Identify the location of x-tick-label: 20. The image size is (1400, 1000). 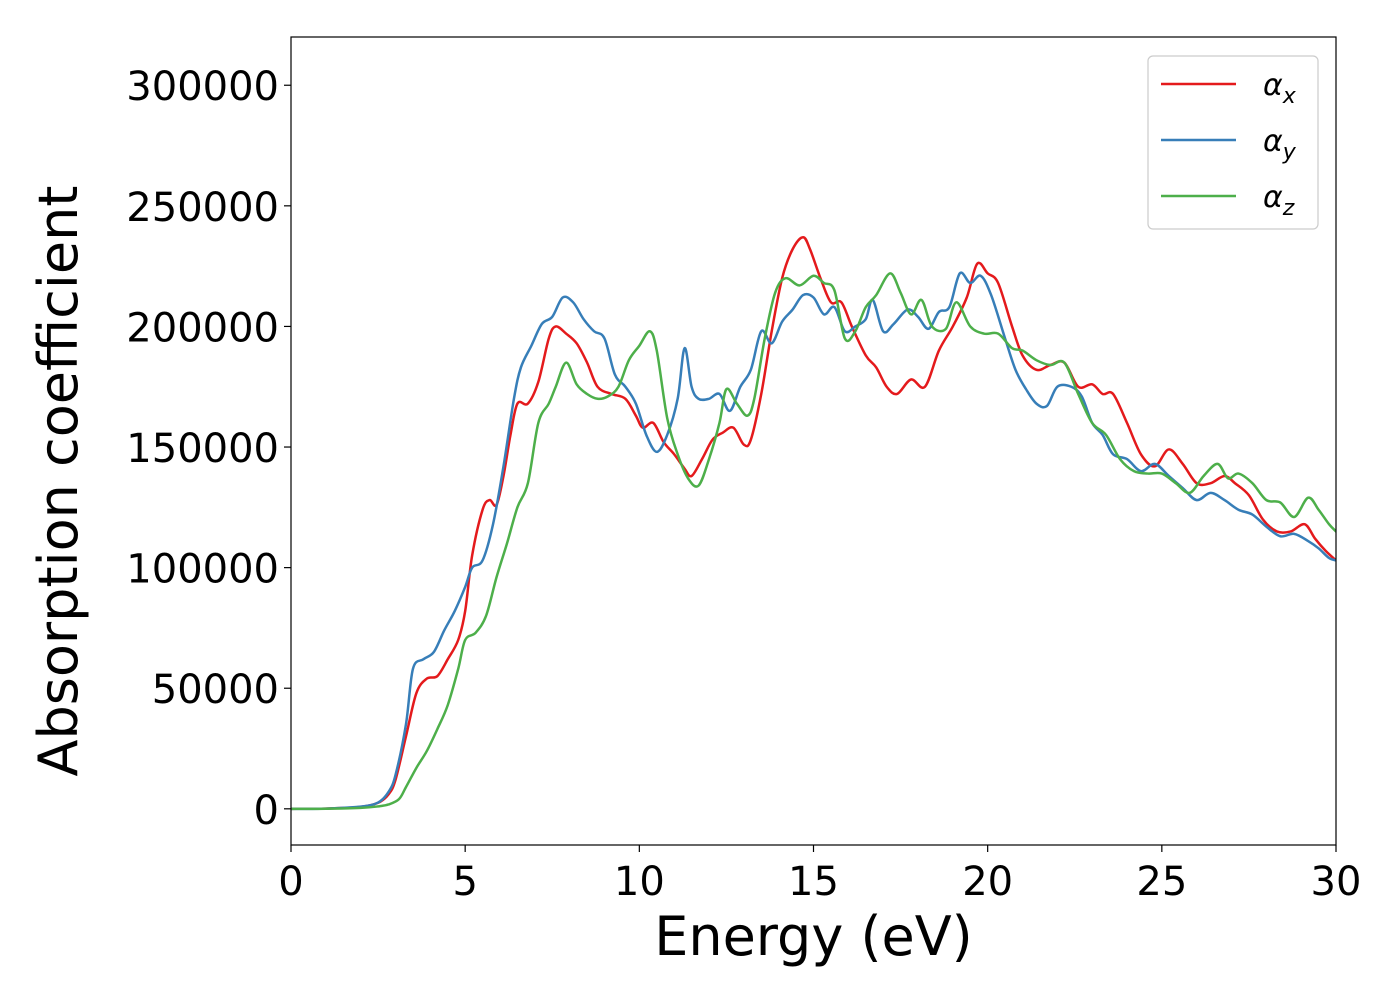
(987, 882).